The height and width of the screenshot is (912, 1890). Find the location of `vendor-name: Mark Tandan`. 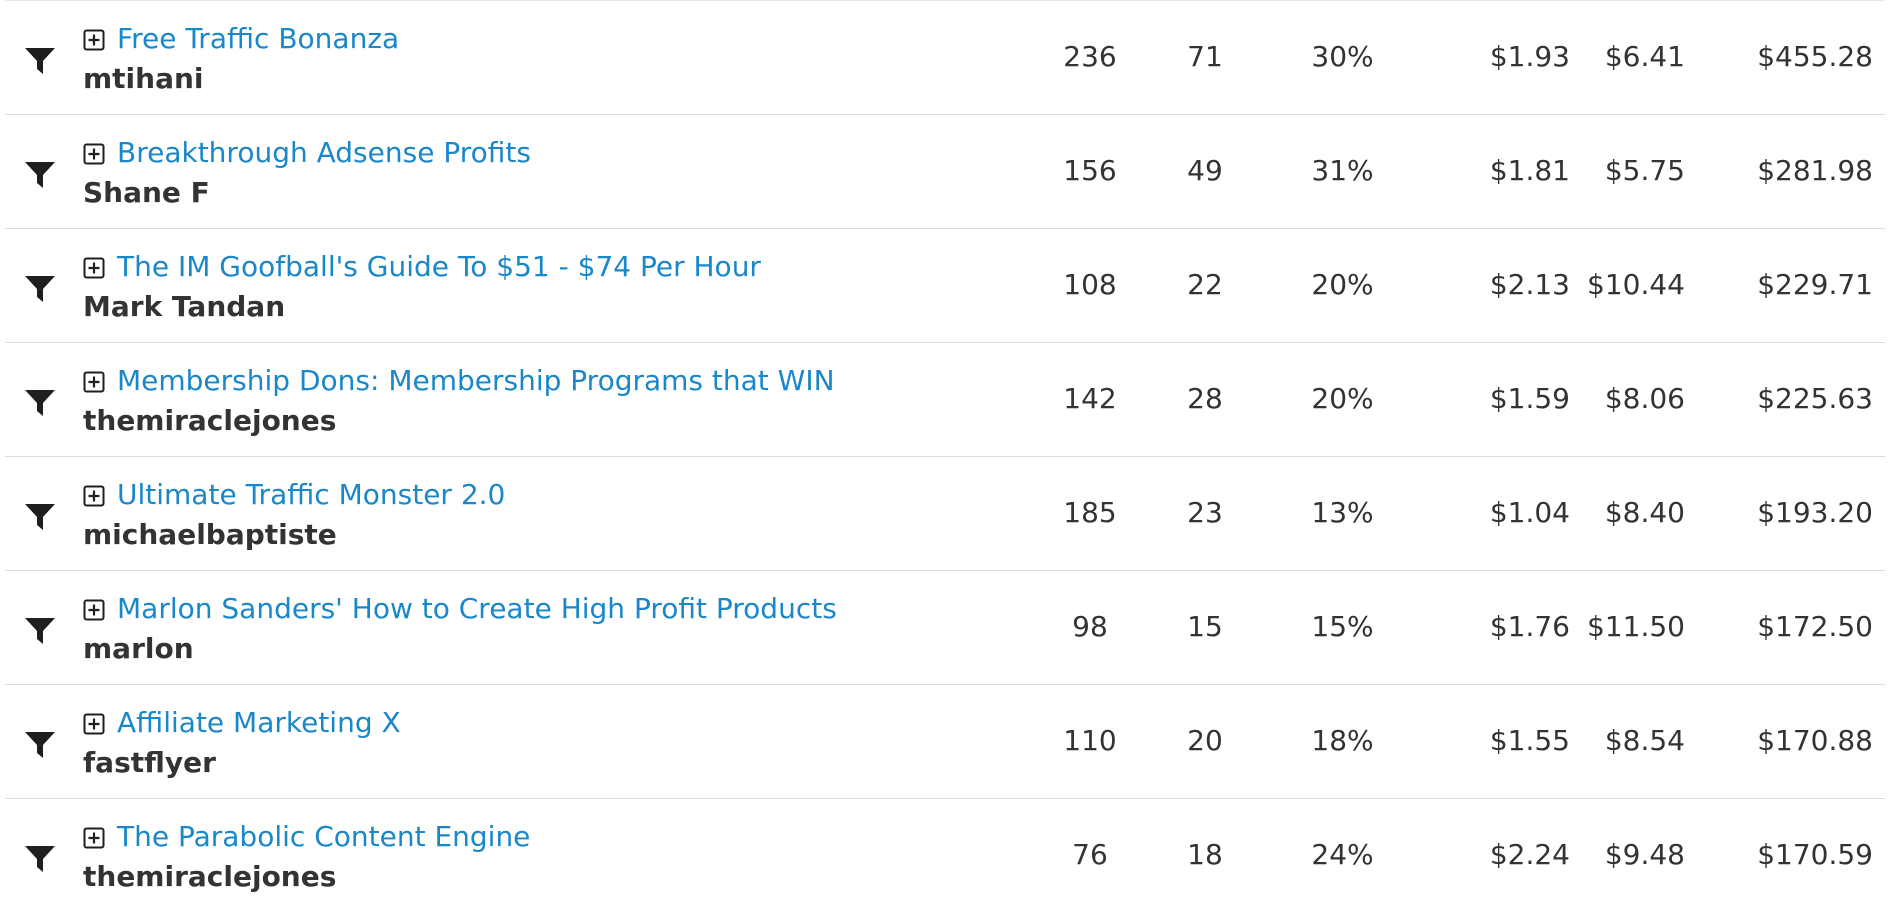

vendor-name: Mark Tandan is located at coordinates (184, 306).